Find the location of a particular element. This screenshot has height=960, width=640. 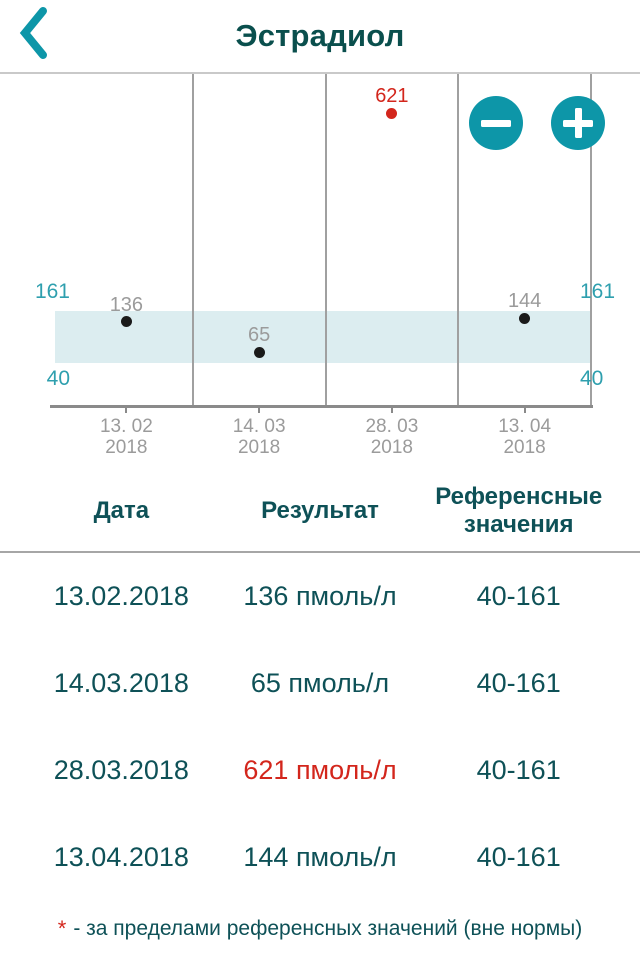

cell-date: 13.04.2018 is located at coordinates (121, 857).